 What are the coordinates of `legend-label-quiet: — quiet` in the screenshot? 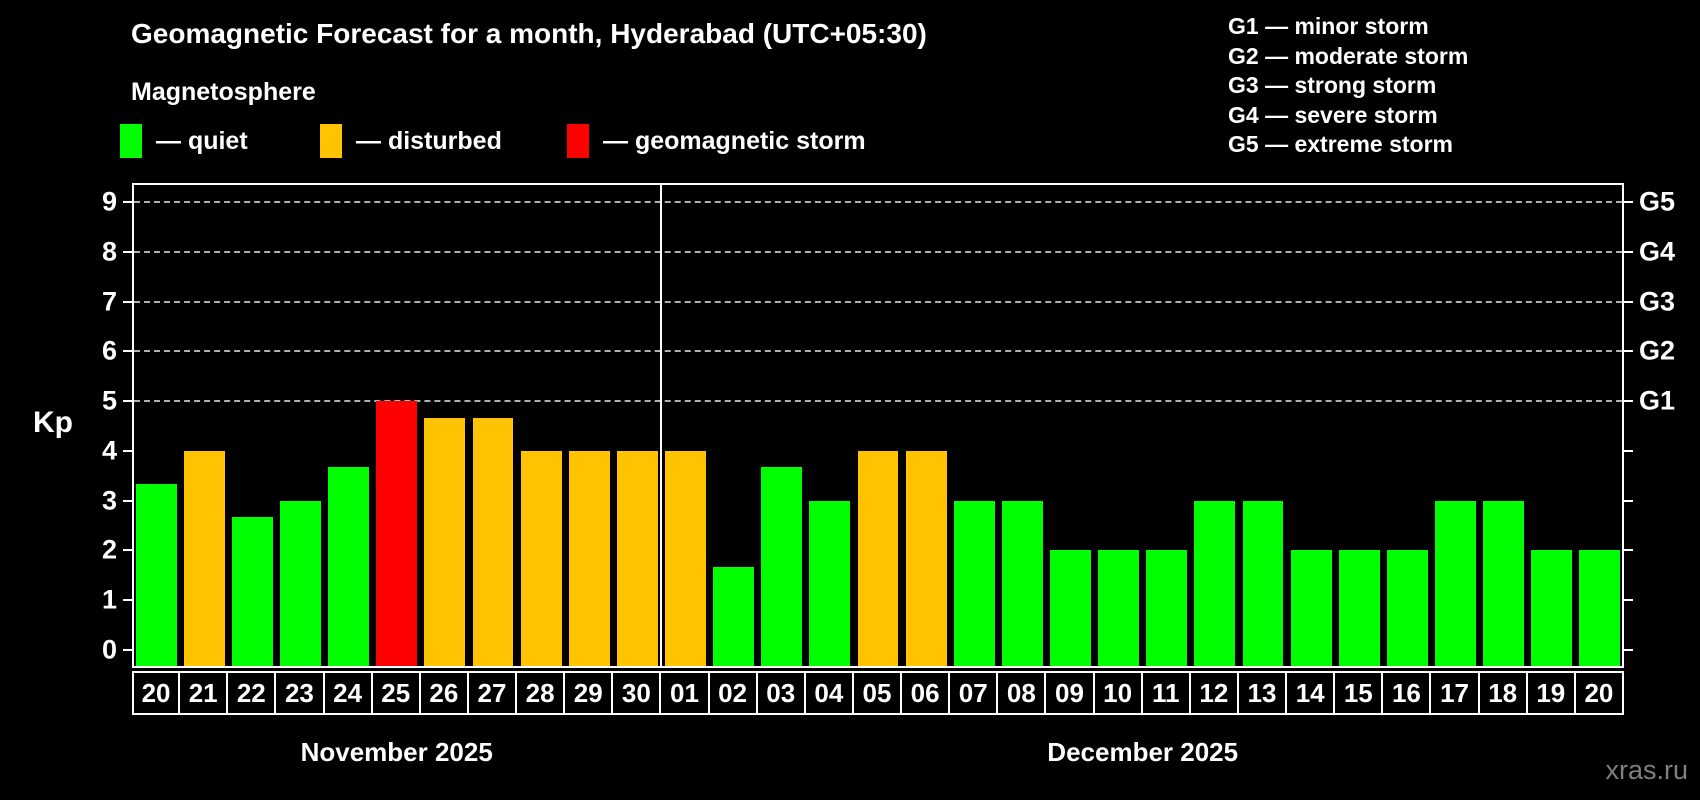 It's located at (202, 140).